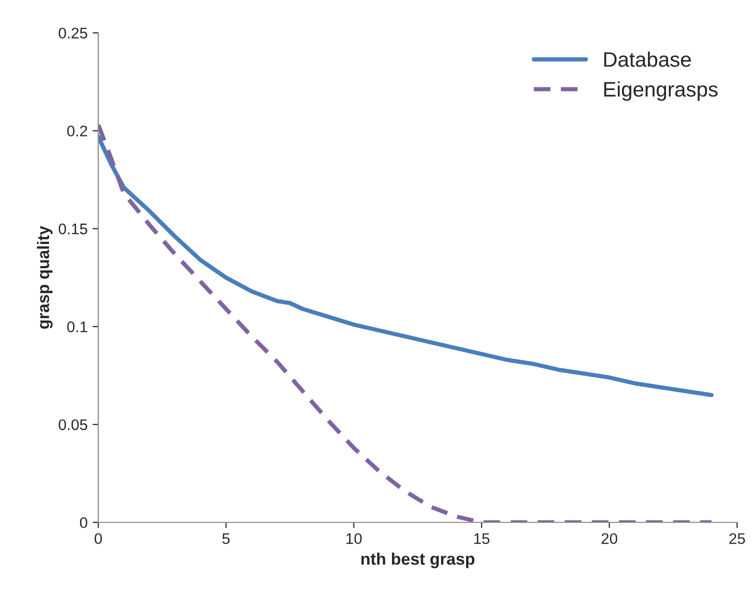 The height and width of the screenshot is (597, 756). What do you see at coordinates (354, 538) in the screenshot?
I see `x-tick-label: 10` at bounding box center [354, 538].